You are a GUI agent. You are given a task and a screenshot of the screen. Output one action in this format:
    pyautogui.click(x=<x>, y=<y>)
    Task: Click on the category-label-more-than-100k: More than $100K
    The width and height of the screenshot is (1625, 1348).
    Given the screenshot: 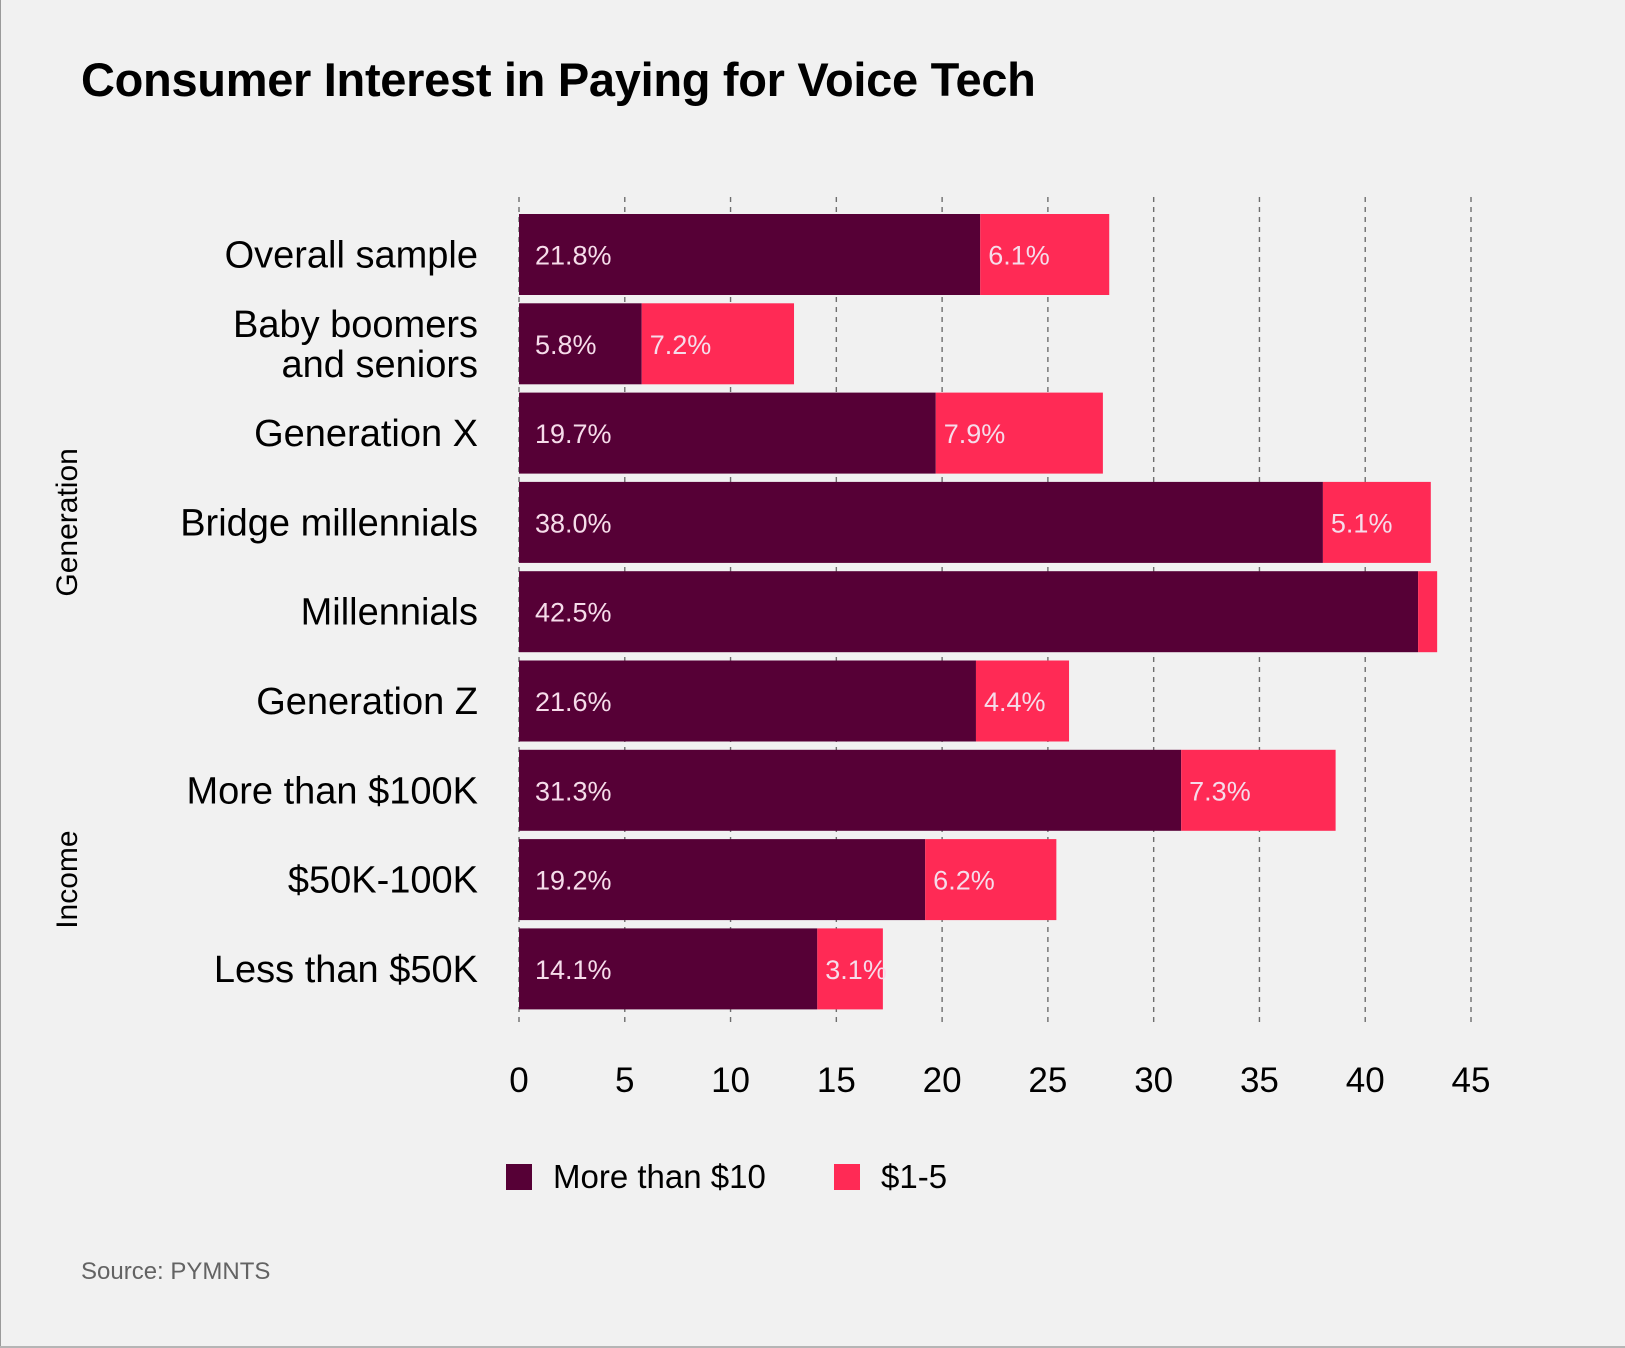 What is the action you would take?
    pyautogui.click(x=332, y=791)
    